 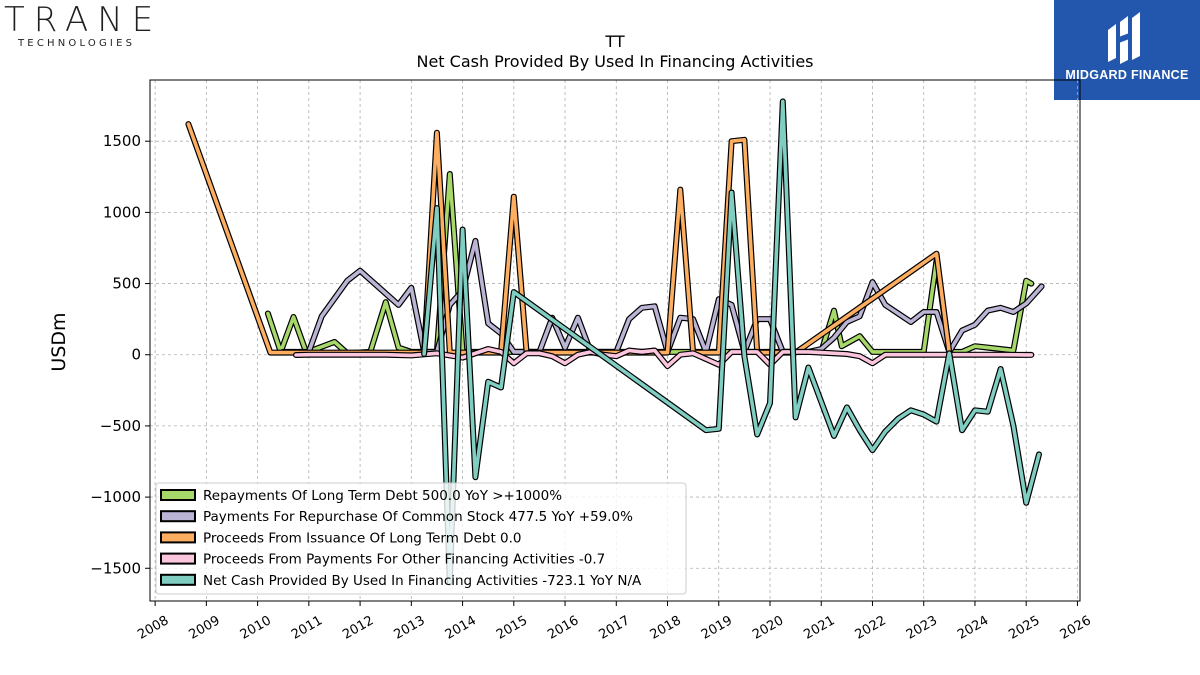 I want to click on x-tick-label: 2021, so click(x=819, y=628).